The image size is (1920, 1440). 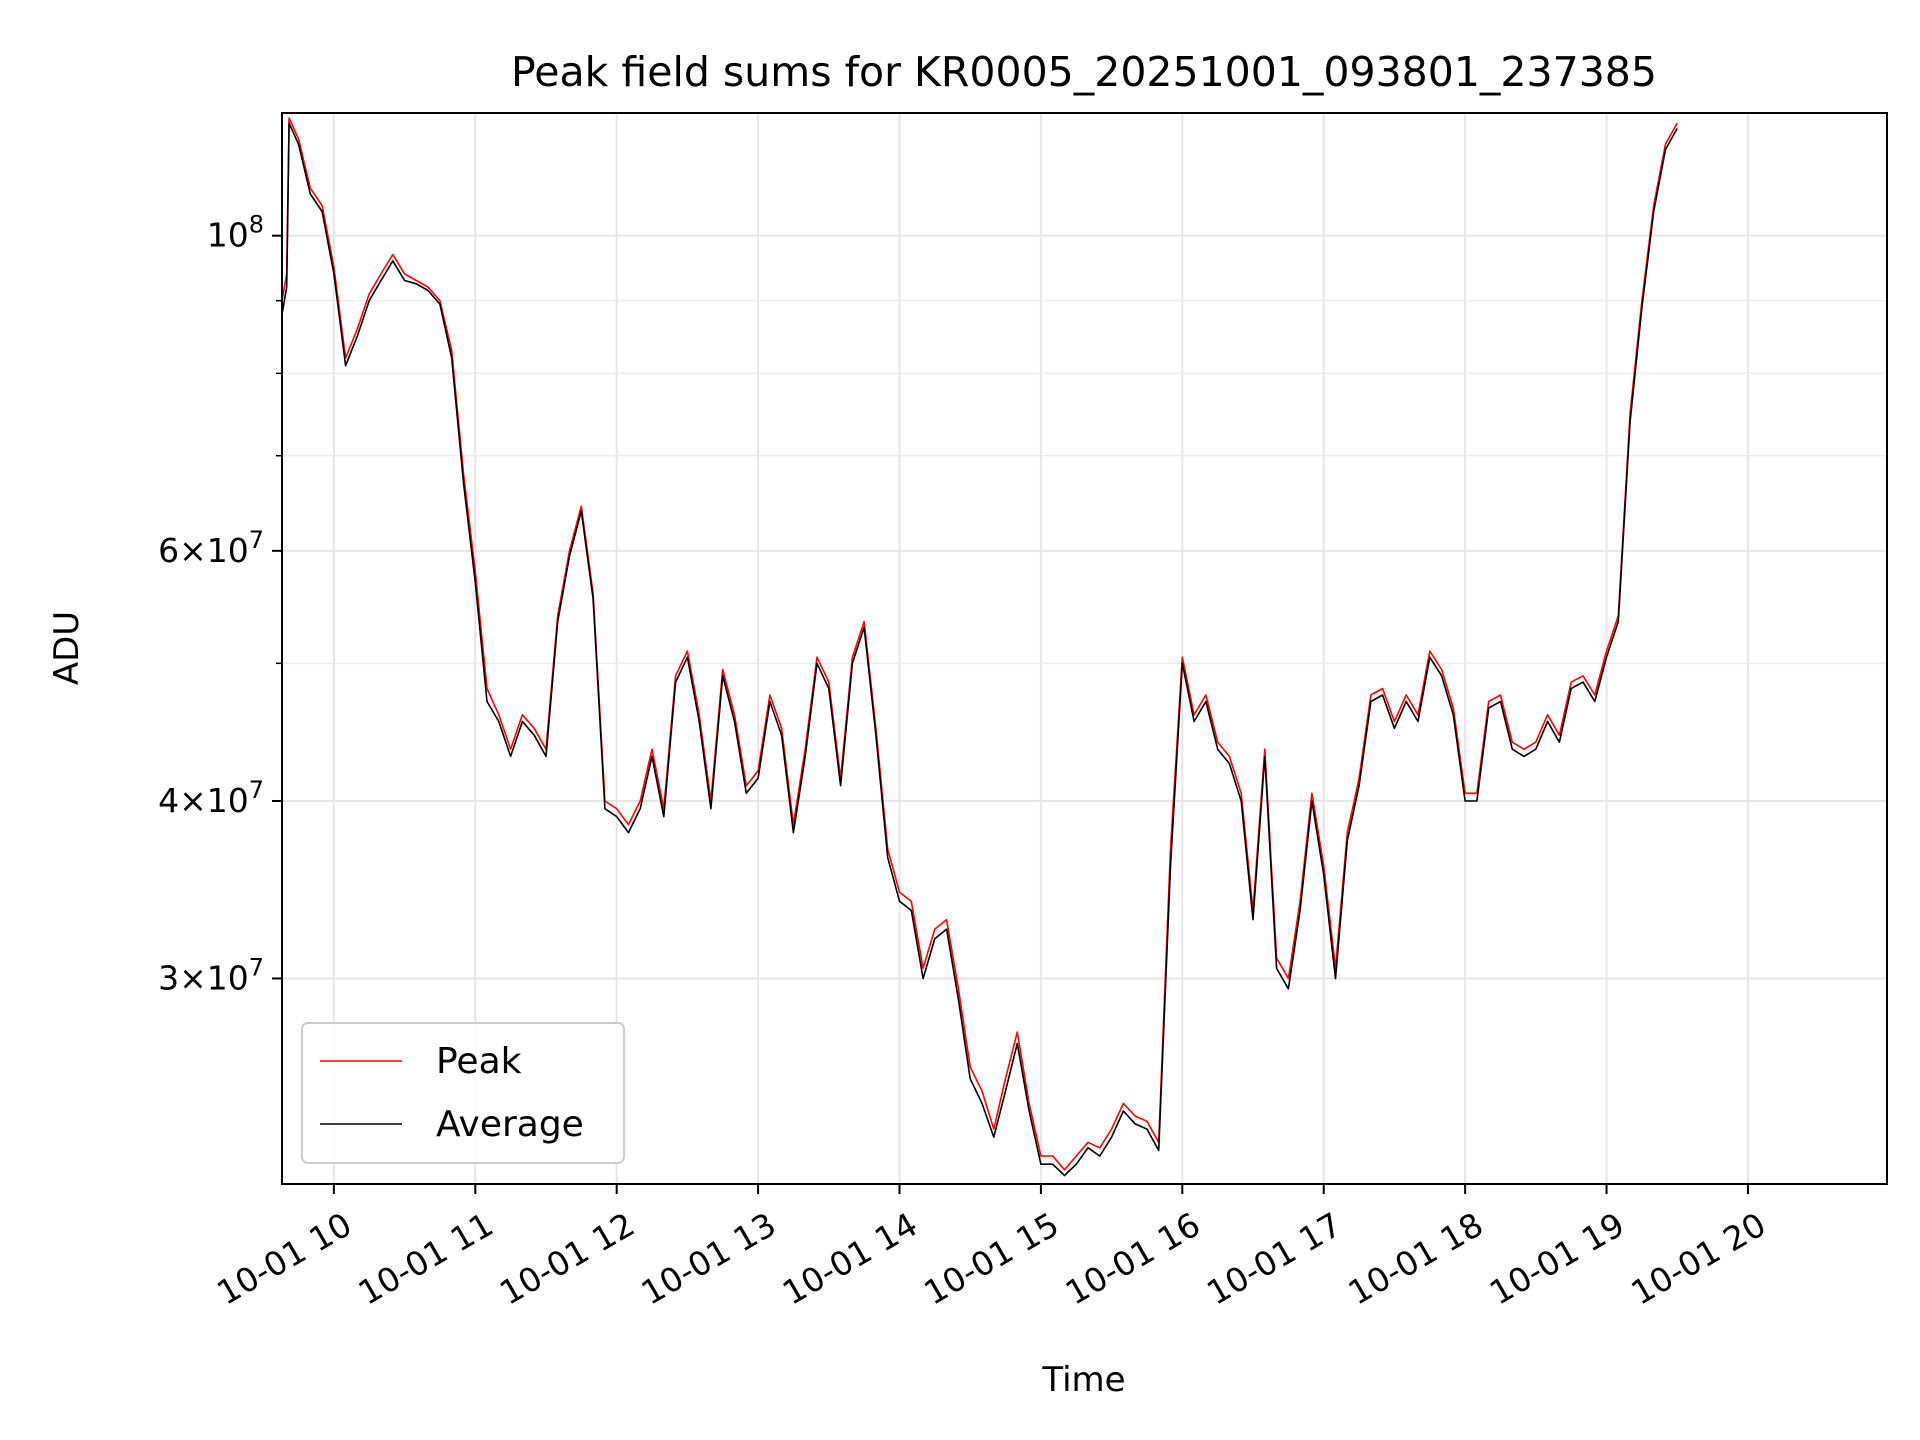 What do you see at coordinates (1083, 1380) in the screenshot?
I see `x-axis-label: Time` at bounding box center [1083, 1380].